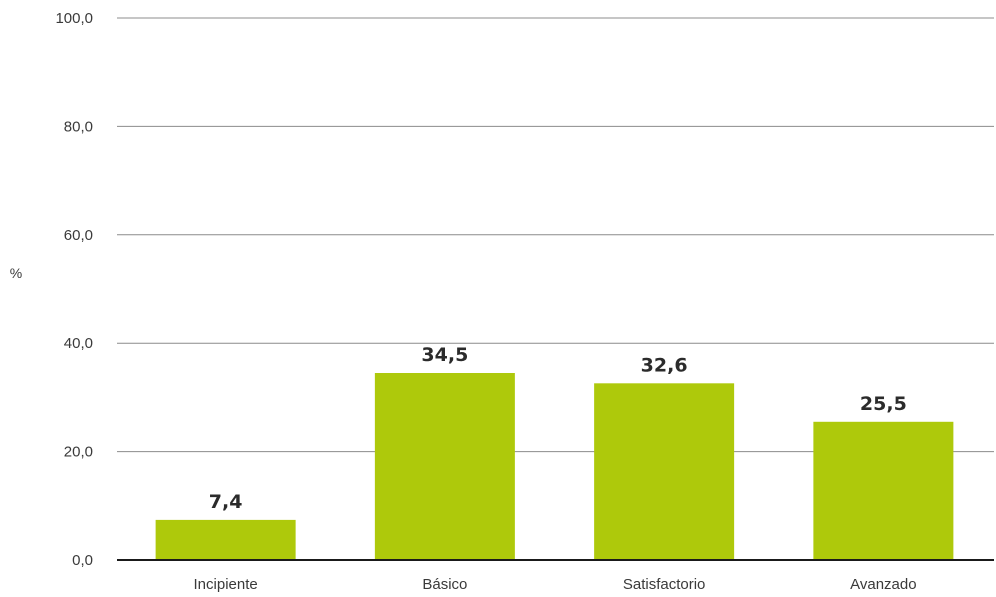 The height and width of the screenshot is (597, 996). Describe the element at coordinates (883, 404) in the screenshot. I see `value-label: 25,5` at that location.